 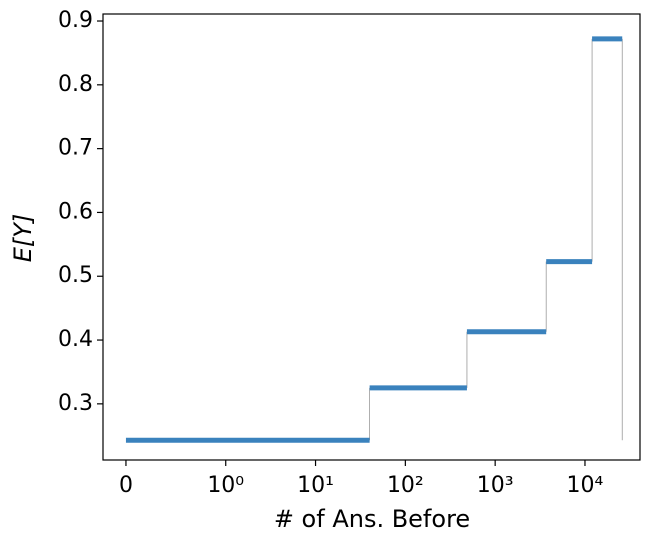 What do you see at coordinates (75, 148) in the screenshot?
I see `y-tick-label: 0.7` at bounding box center [75, 148].